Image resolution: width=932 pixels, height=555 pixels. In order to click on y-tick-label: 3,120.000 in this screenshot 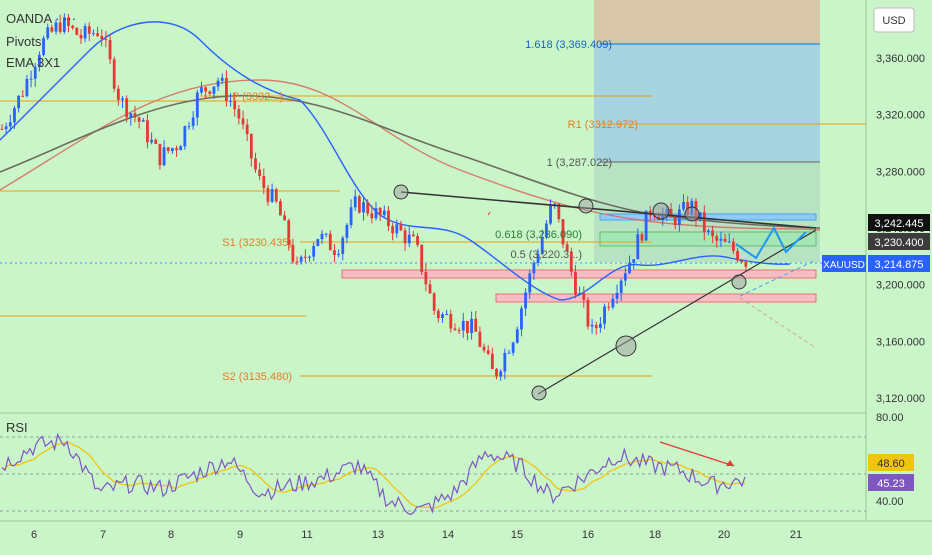, I will do `click(900, 399)`.